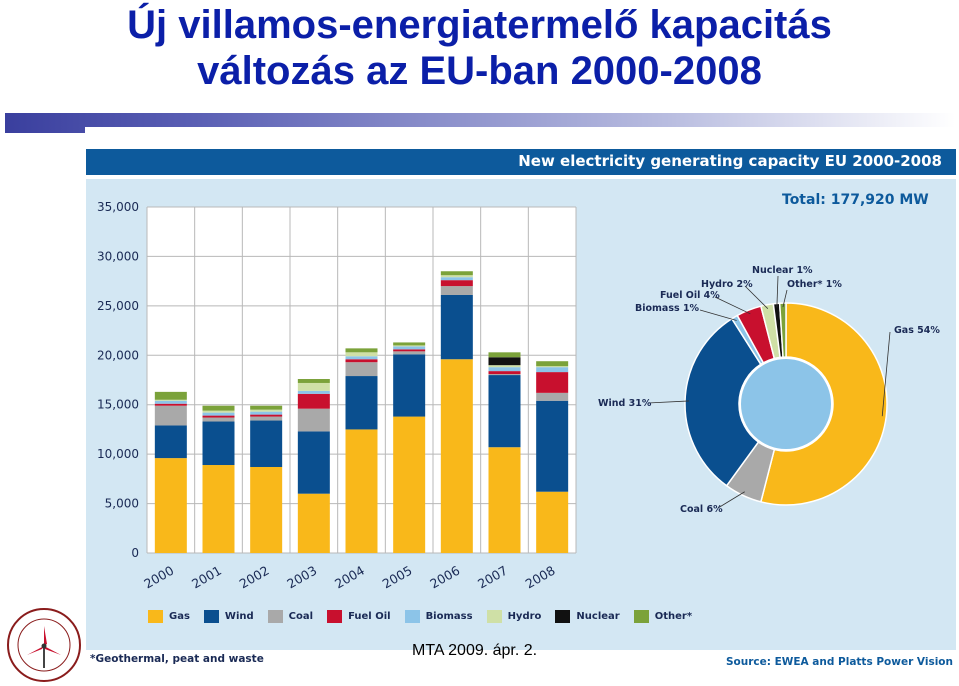 The image size is (959, 686). What do you see at coordinates (218, 443) in the screenshot?
I see `bar-segment-wind-2001` at bounding box center [218, 443].